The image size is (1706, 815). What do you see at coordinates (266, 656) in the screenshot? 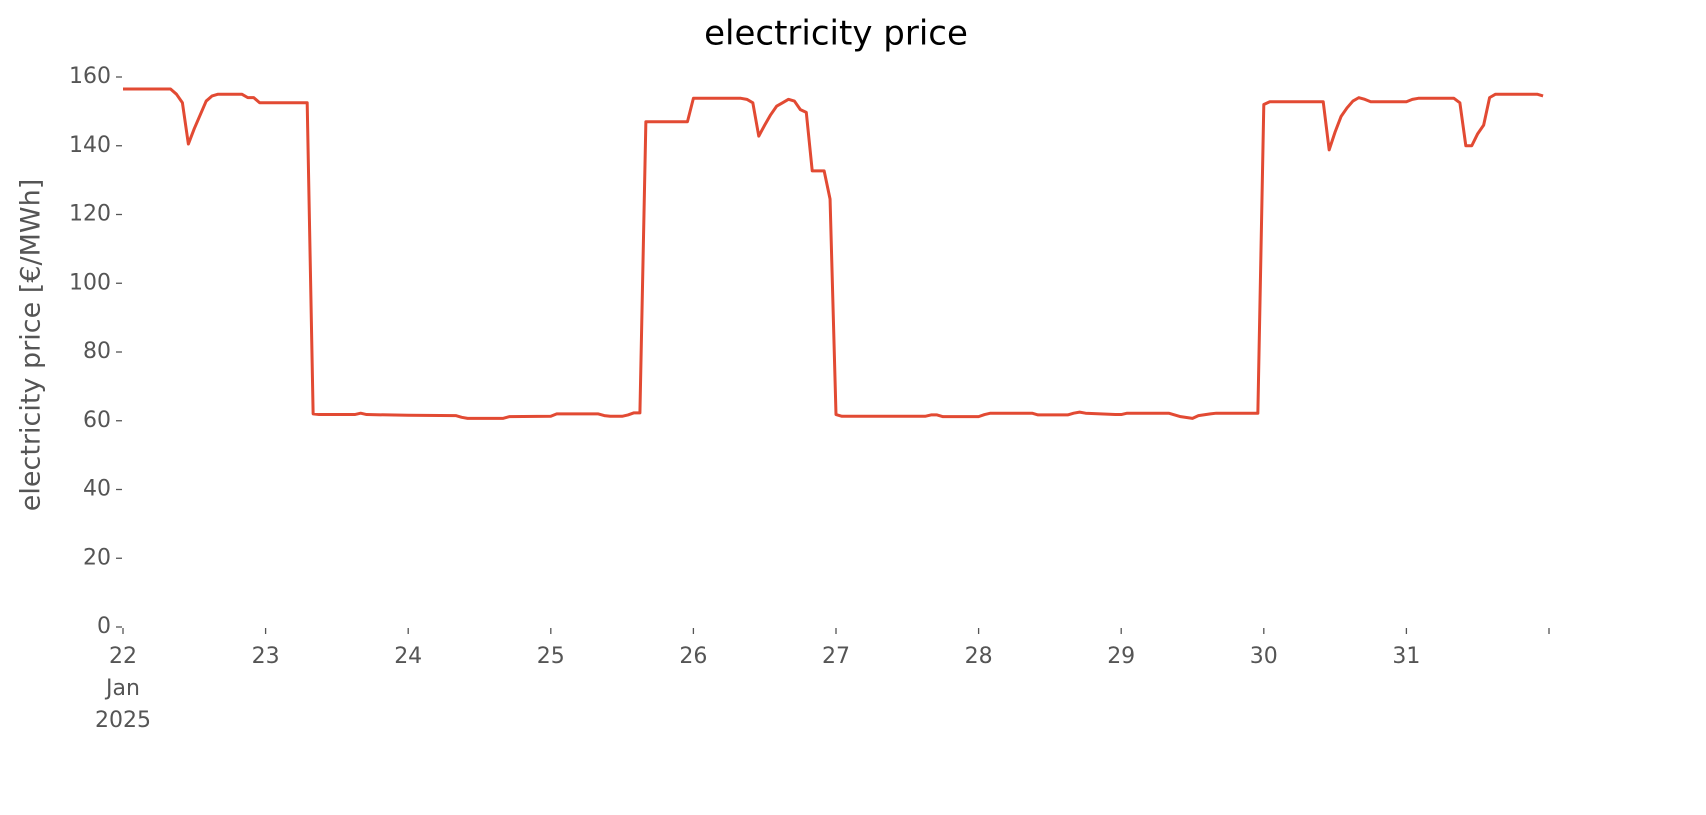
I see `x-tick-label: 23` at bounding box center [266, 656].